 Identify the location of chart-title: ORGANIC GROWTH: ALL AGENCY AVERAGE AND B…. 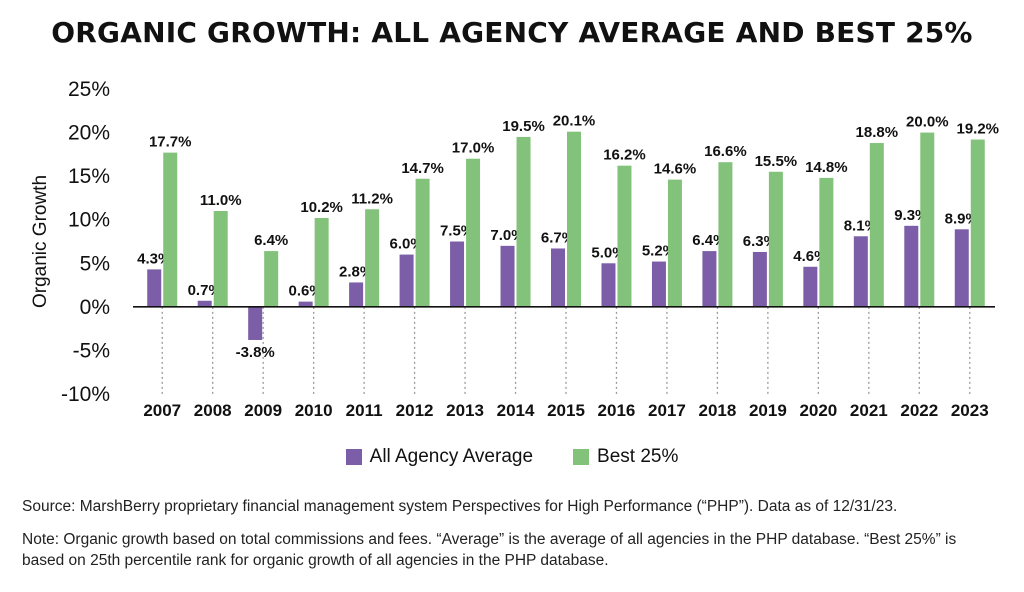
(512, 32).